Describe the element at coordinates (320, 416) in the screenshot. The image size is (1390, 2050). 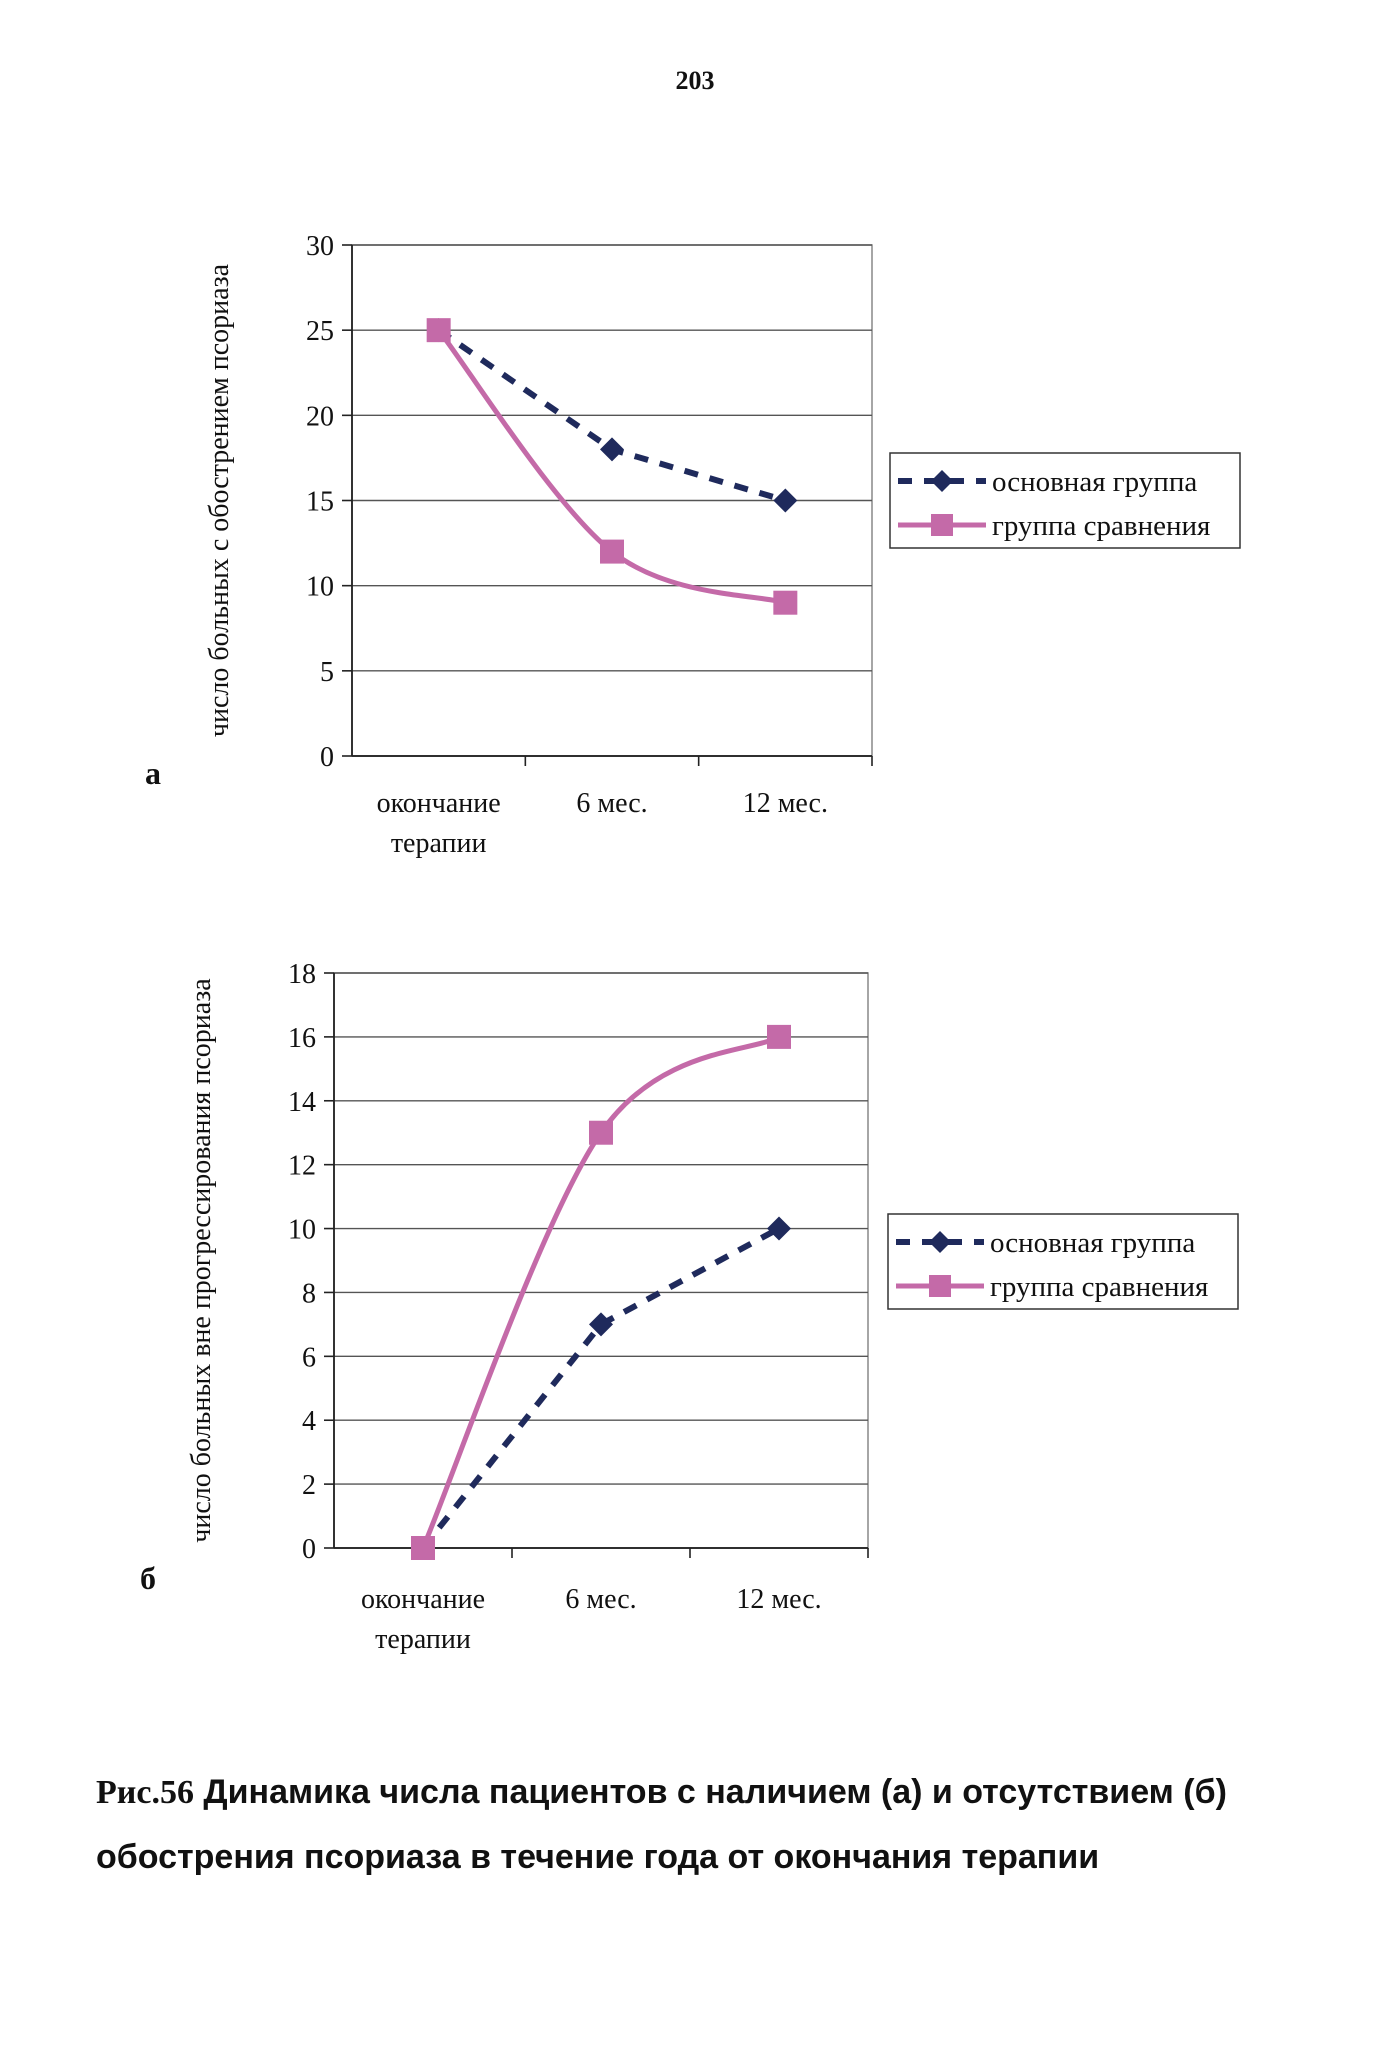
I see `y-tick-label-0-4: 20` at that location.